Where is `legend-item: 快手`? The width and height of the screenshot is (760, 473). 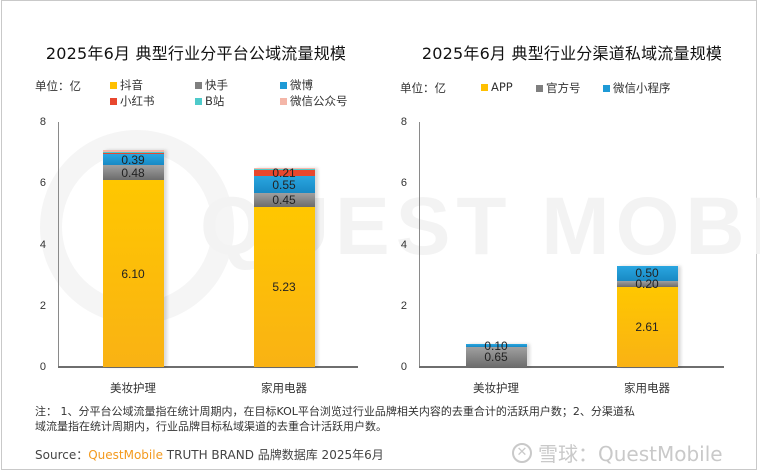 legend-item: 快手 is located at coordinates (211, 85).